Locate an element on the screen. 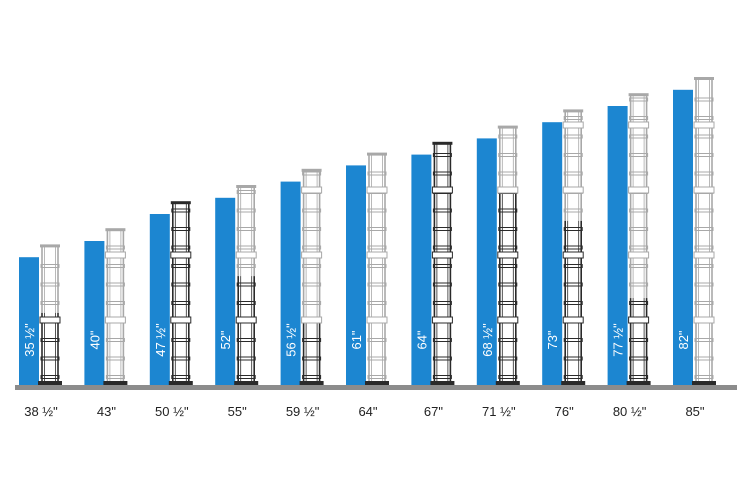 The height and width of the screenshot is (500, 750). bar-value-label: 61" is located at coordinates (356, 339).